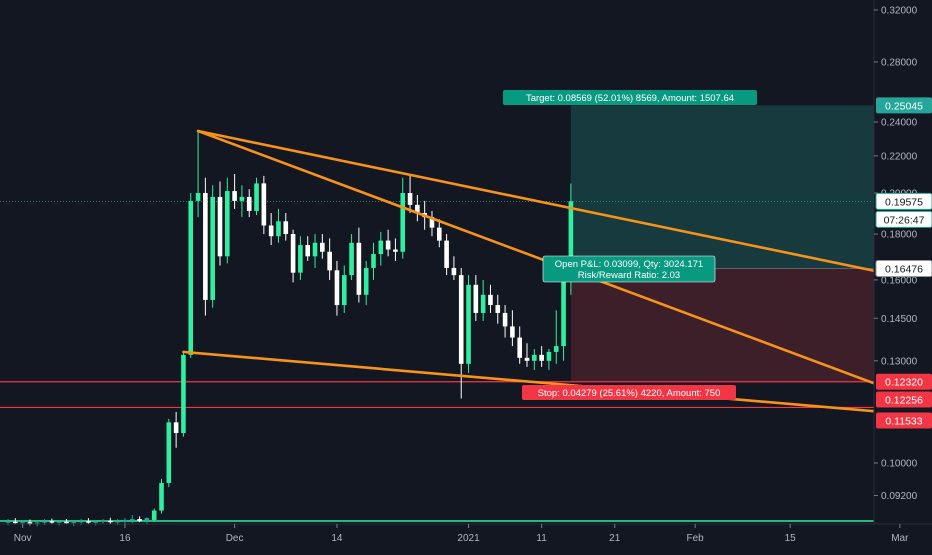 The width and height of the screenshot is (932, 555). Describe the element at coordinates (899, 361) in the screenshot. I see `price-tick-label: 0.13000` at that location.